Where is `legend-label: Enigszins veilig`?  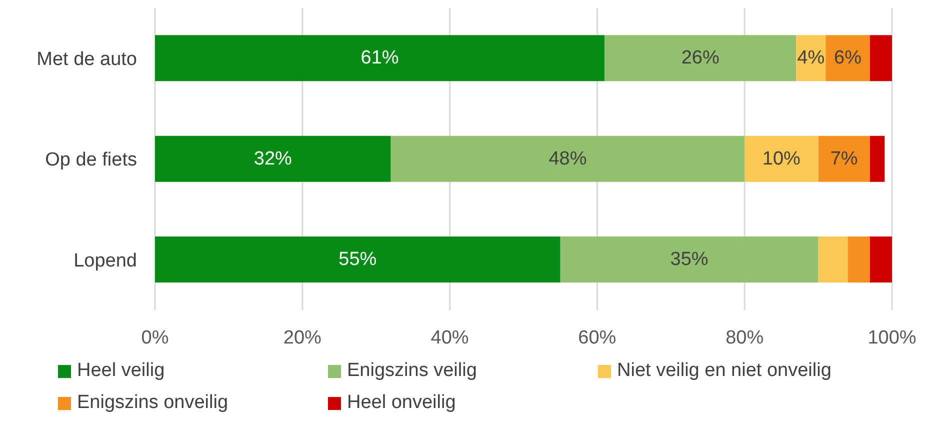 legend-label: Enigszins veilig is located at coordinates (412, 371).